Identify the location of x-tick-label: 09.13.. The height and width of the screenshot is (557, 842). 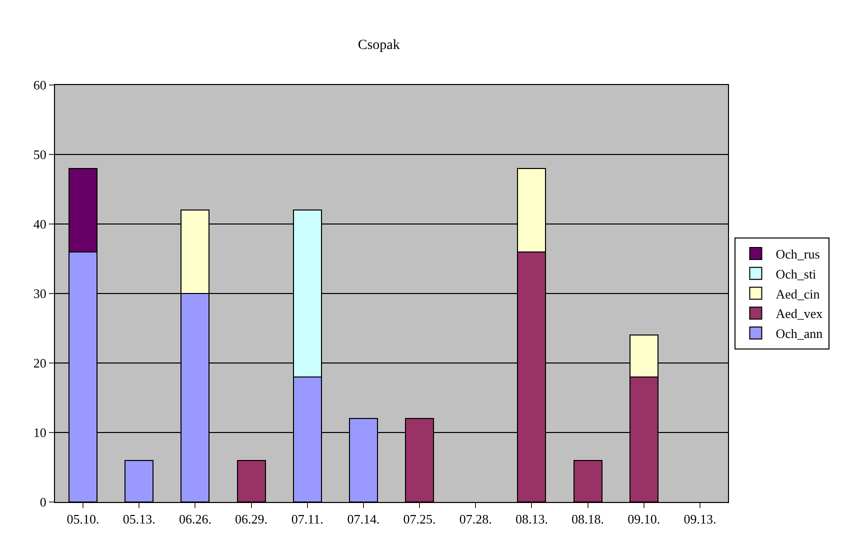
(700, 519).